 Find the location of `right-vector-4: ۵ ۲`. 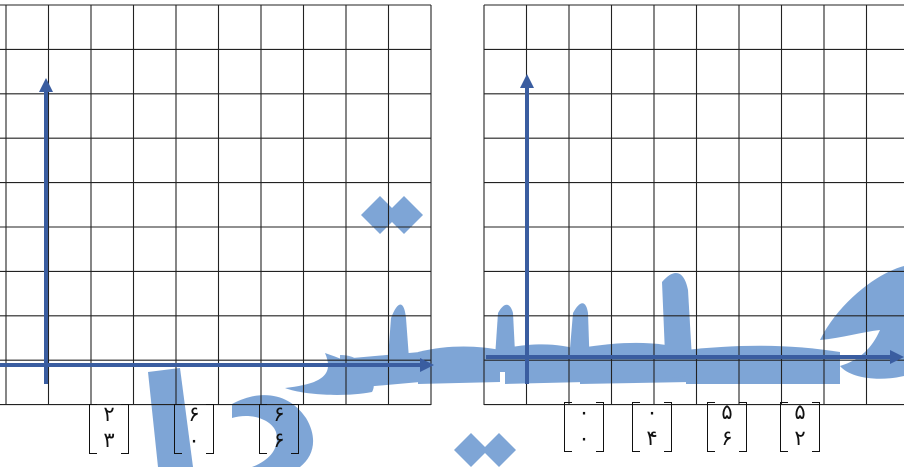

right-vector-4: ۵ ۲ is located at coordinates (800, 426).